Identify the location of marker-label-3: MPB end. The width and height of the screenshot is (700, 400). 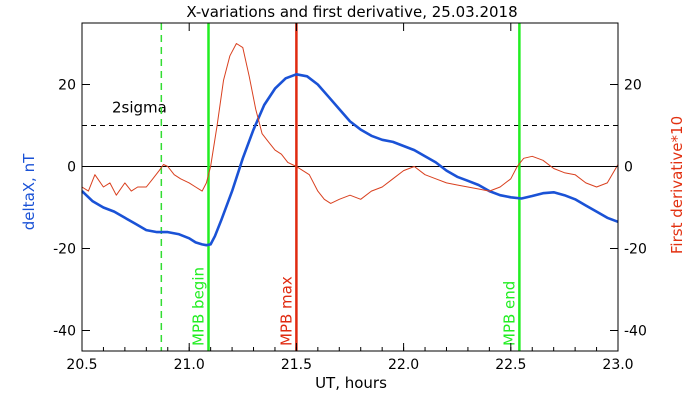
(509, 313).